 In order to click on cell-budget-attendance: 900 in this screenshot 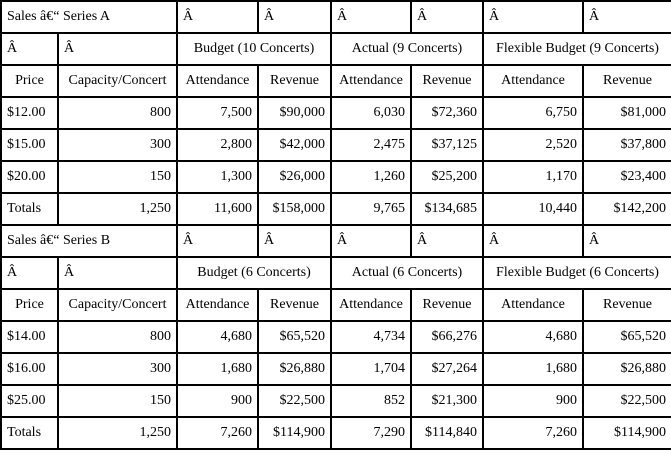, I will do `click(217, 401)`.